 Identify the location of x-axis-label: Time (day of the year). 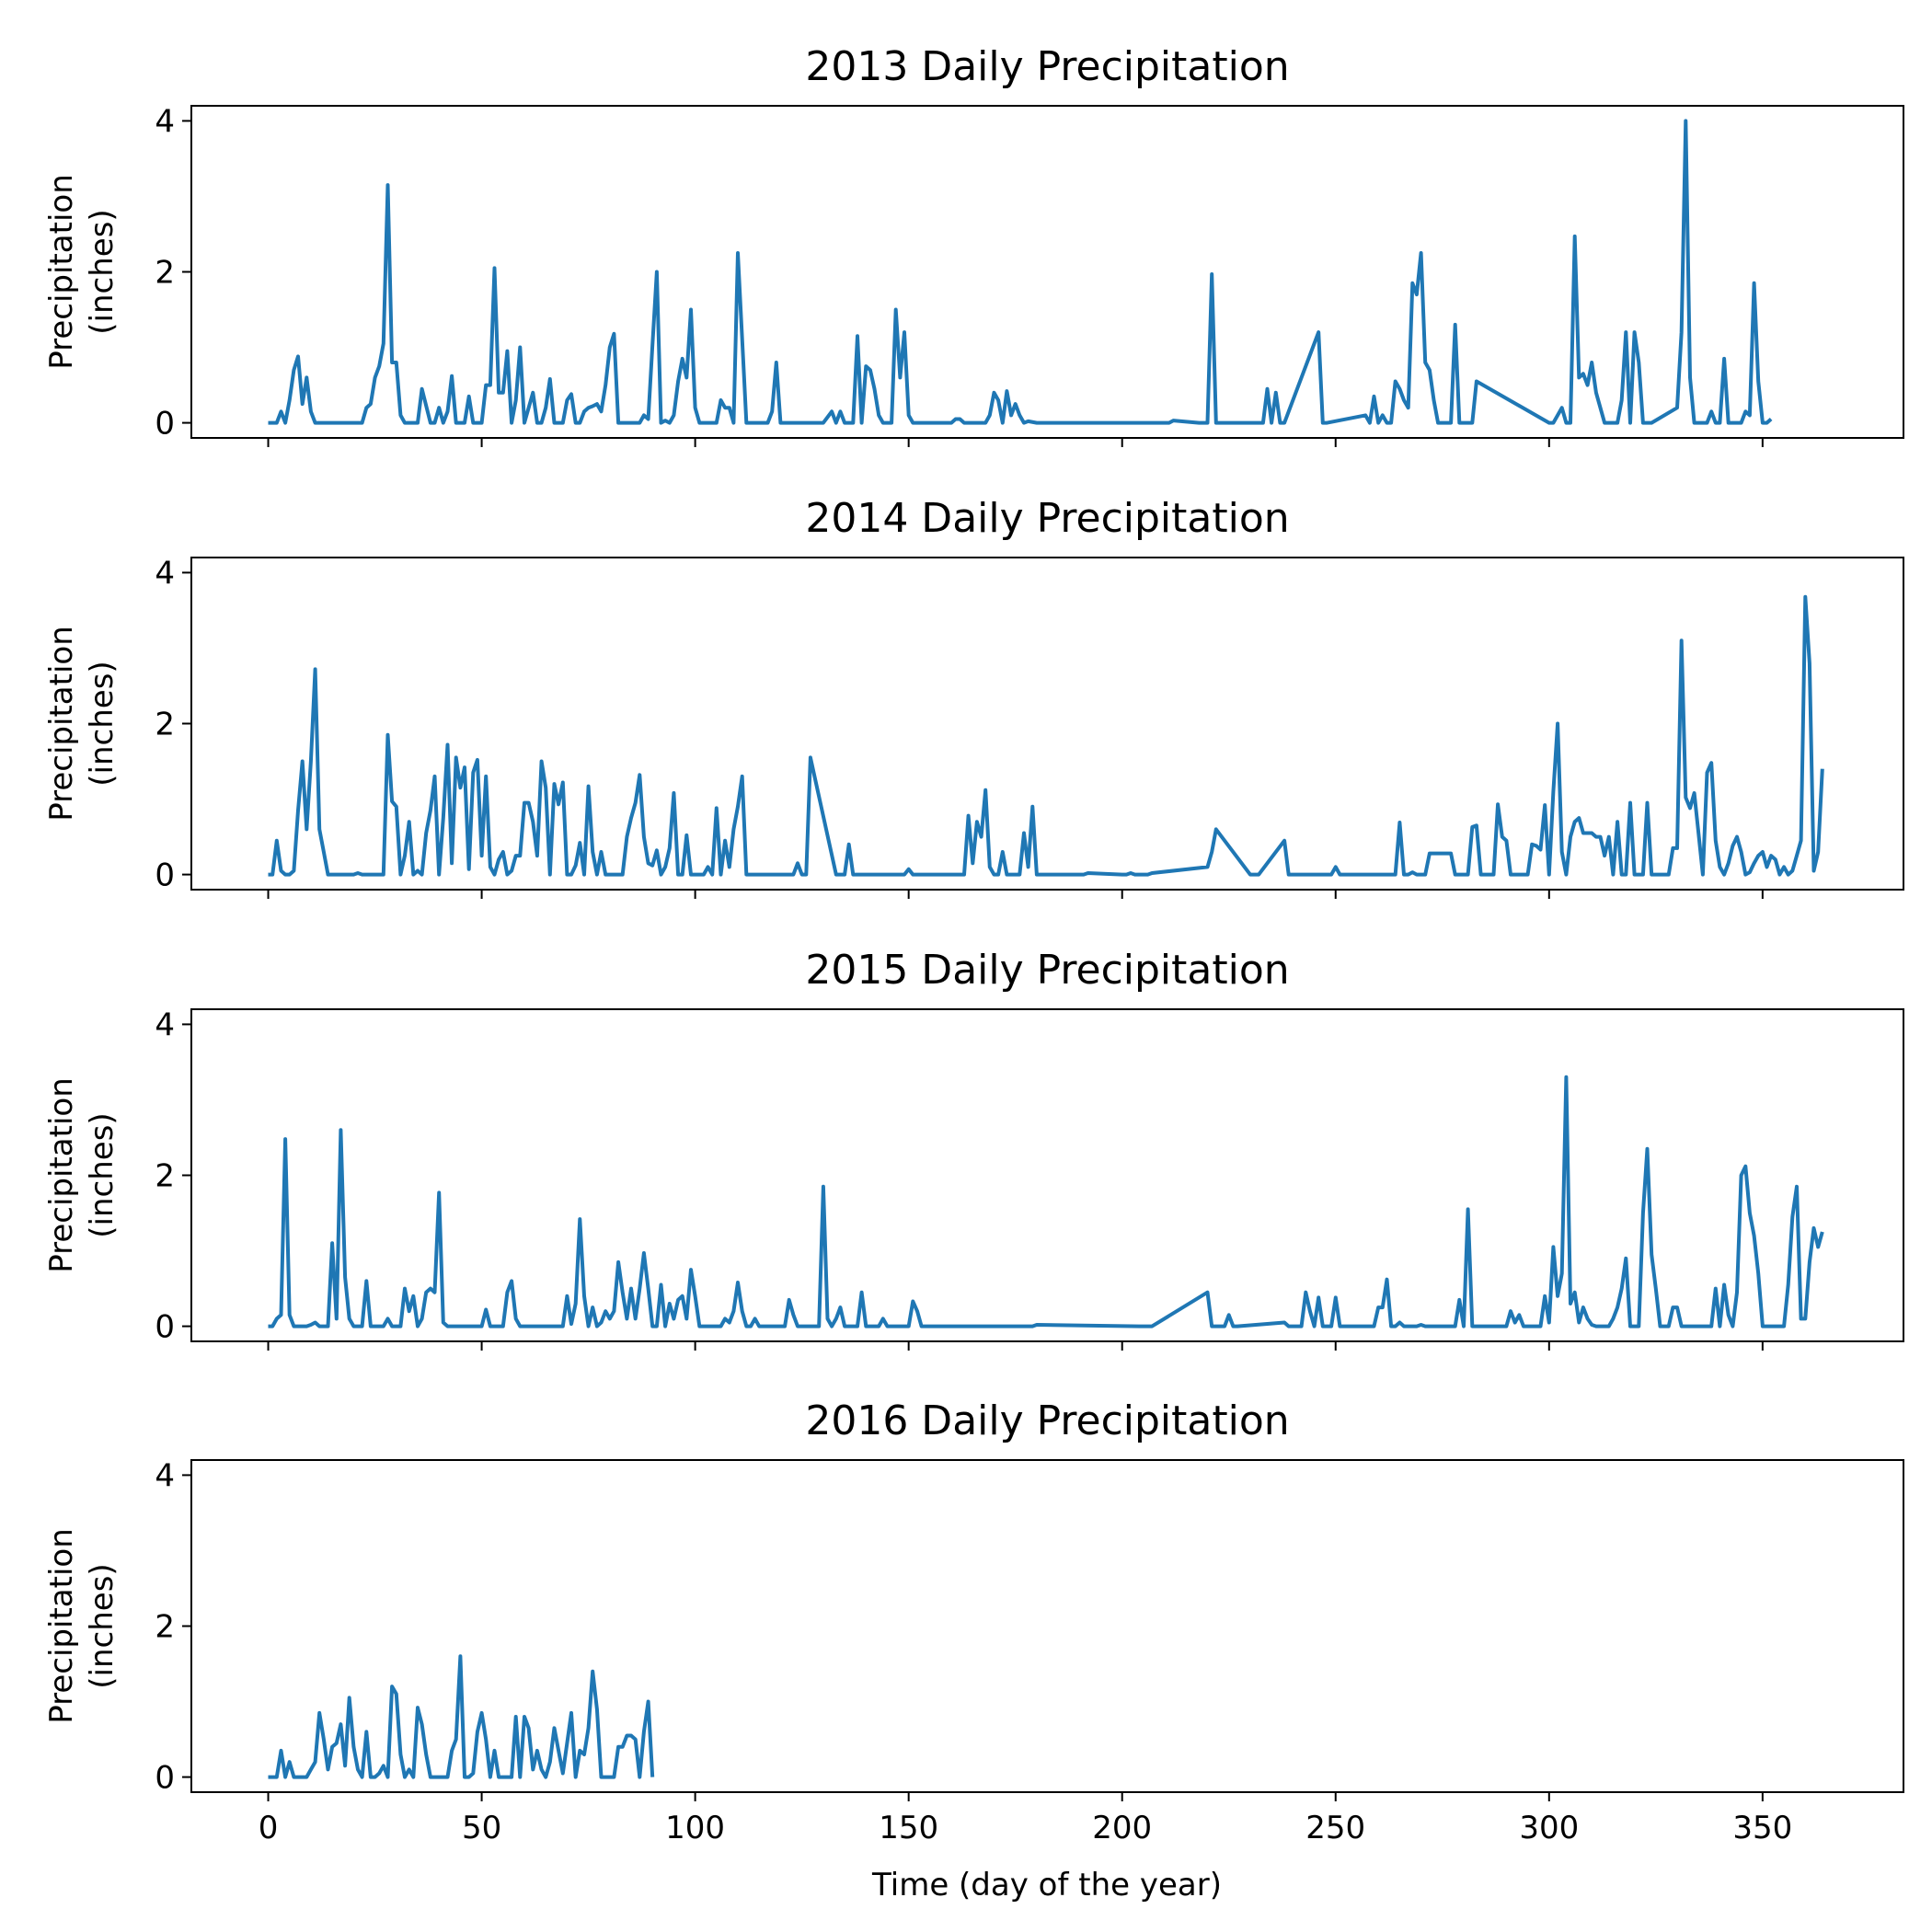
(1046, 1885).